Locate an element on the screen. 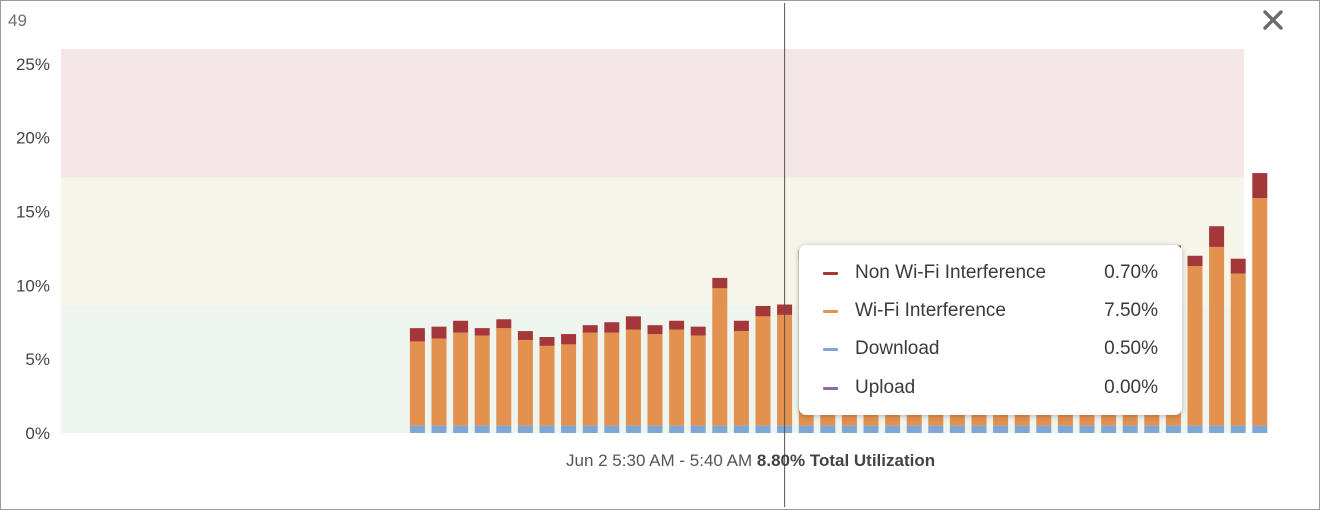 Image resolution: width=1320 pixels, height=510 pixels. caption-total-utilization: 8.80% Total Utilization is located at coordinates (846, 460).